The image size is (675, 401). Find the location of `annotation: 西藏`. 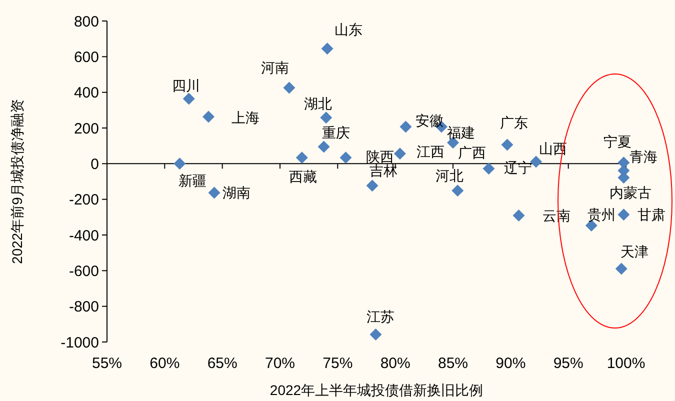

annotation: 西藏 is located at coordinates (302, 178).